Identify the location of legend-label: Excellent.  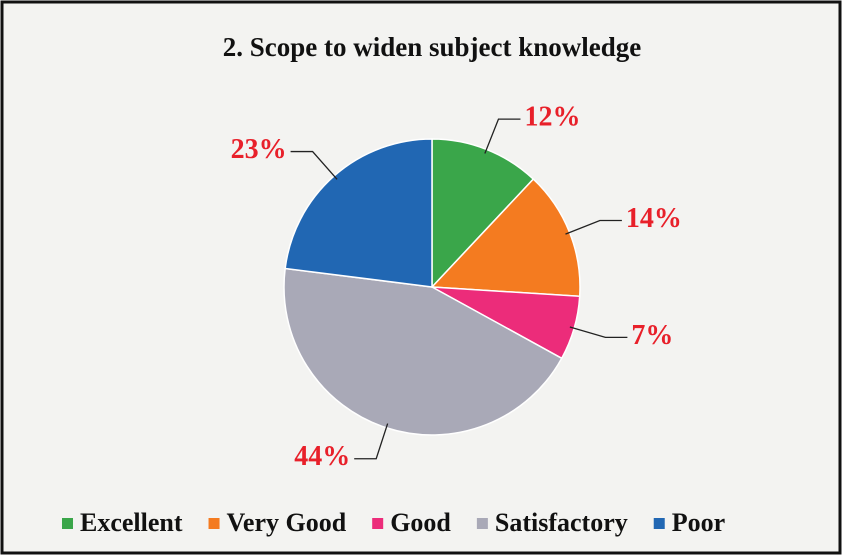
(131, 522).